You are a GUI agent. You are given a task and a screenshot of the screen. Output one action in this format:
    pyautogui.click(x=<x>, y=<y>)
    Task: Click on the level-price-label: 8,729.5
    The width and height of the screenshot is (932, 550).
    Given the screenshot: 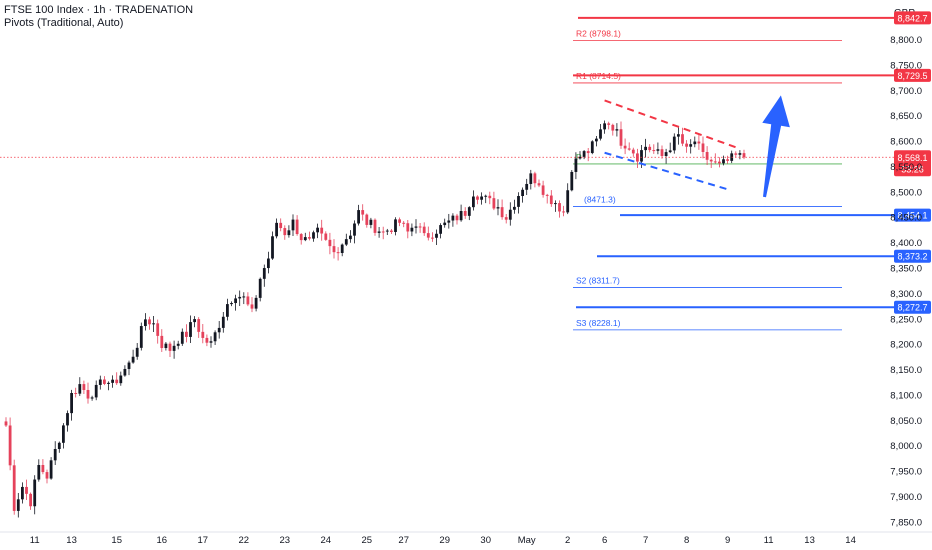 What is the action you would take?
    pyautogui.click(x=912, y=76)
    